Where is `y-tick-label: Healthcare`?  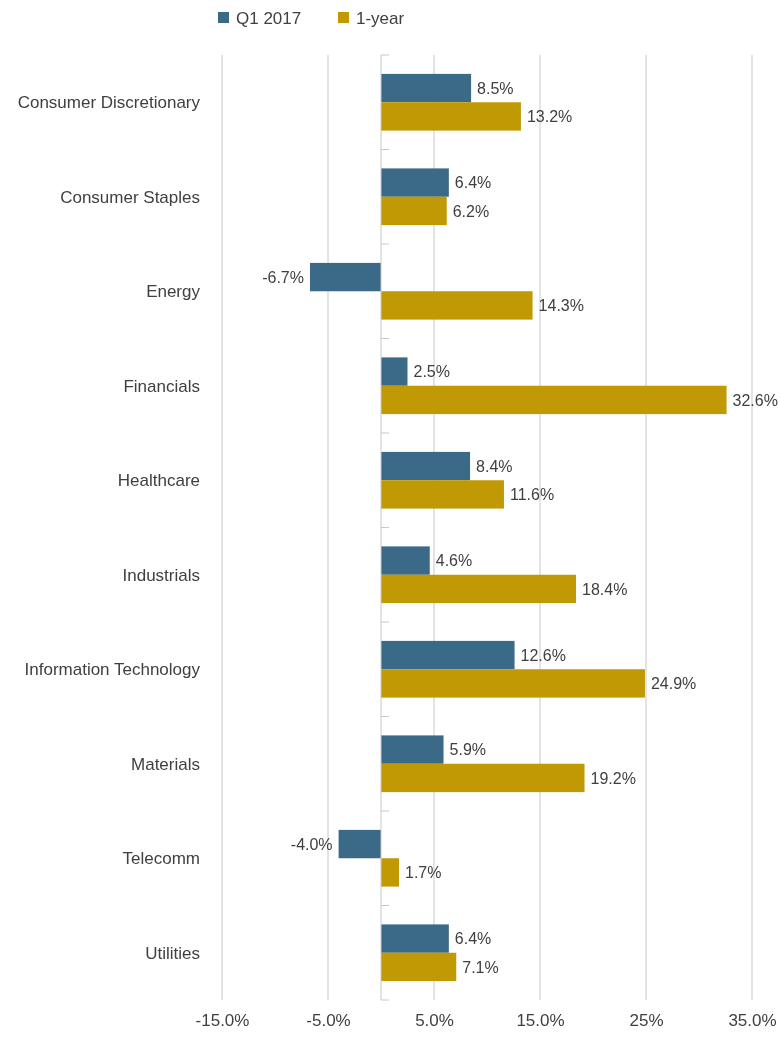 y-tick-label: Healthcare is located at coordinates (158, 481).